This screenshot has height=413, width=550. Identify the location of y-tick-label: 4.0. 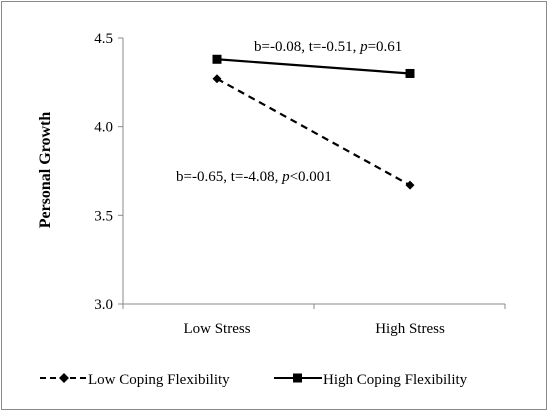
(103, 128).